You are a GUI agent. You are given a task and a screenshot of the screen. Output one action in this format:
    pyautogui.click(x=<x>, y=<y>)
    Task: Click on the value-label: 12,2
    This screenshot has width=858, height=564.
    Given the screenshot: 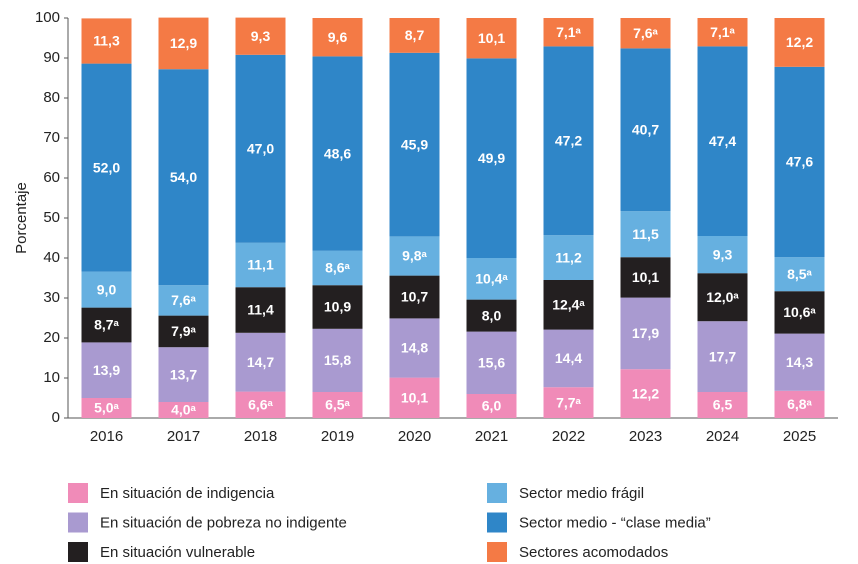 What is the action you would take?
    pyautogui.click(x=645, y=393)
    